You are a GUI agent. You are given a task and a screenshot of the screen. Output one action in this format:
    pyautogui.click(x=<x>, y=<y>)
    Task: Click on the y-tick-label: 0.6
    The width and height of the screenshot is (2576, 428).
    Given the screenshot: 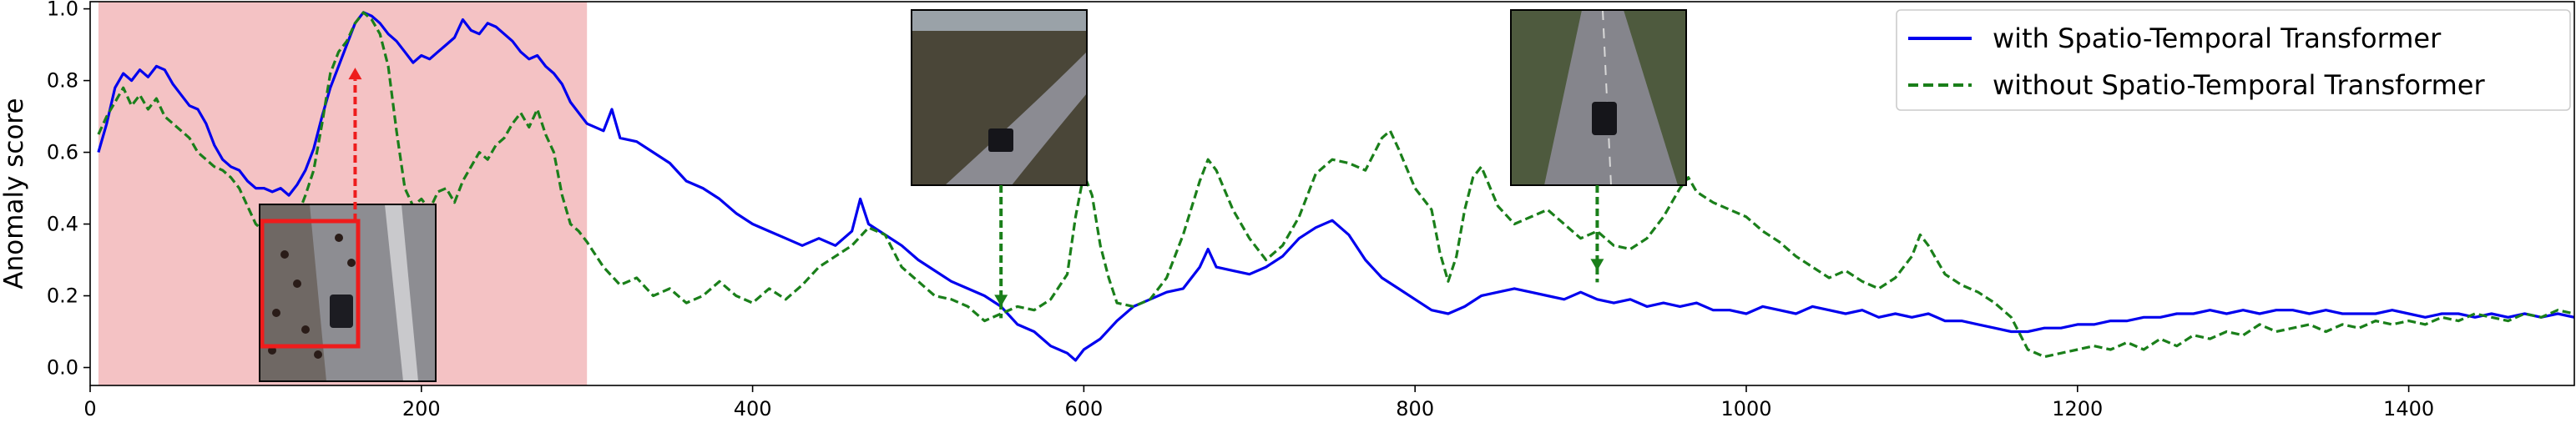 What is the action you would take?
    pyautogui.click(x=62, y=152)
    